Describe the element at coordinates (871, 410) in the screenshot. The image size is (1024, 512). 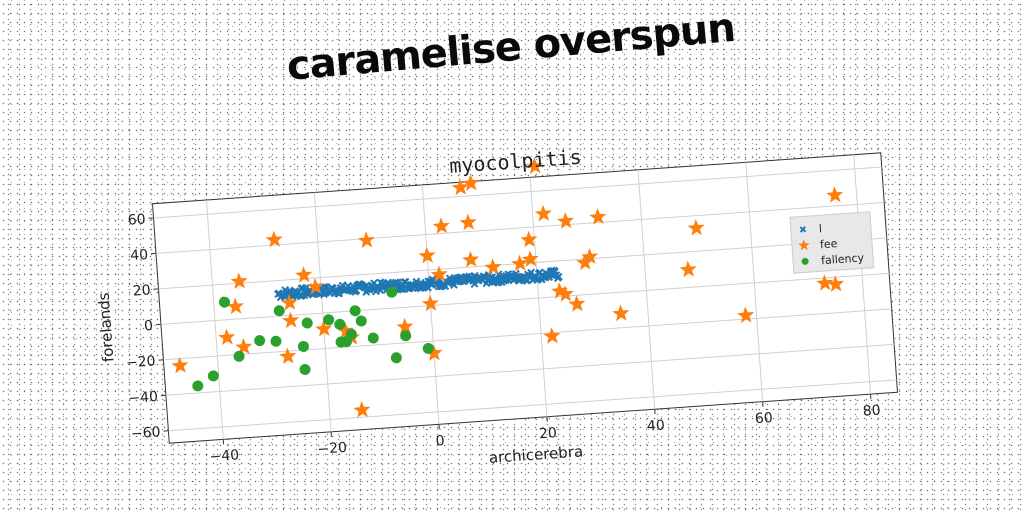
I see `x-tick-label: 80` at that location.